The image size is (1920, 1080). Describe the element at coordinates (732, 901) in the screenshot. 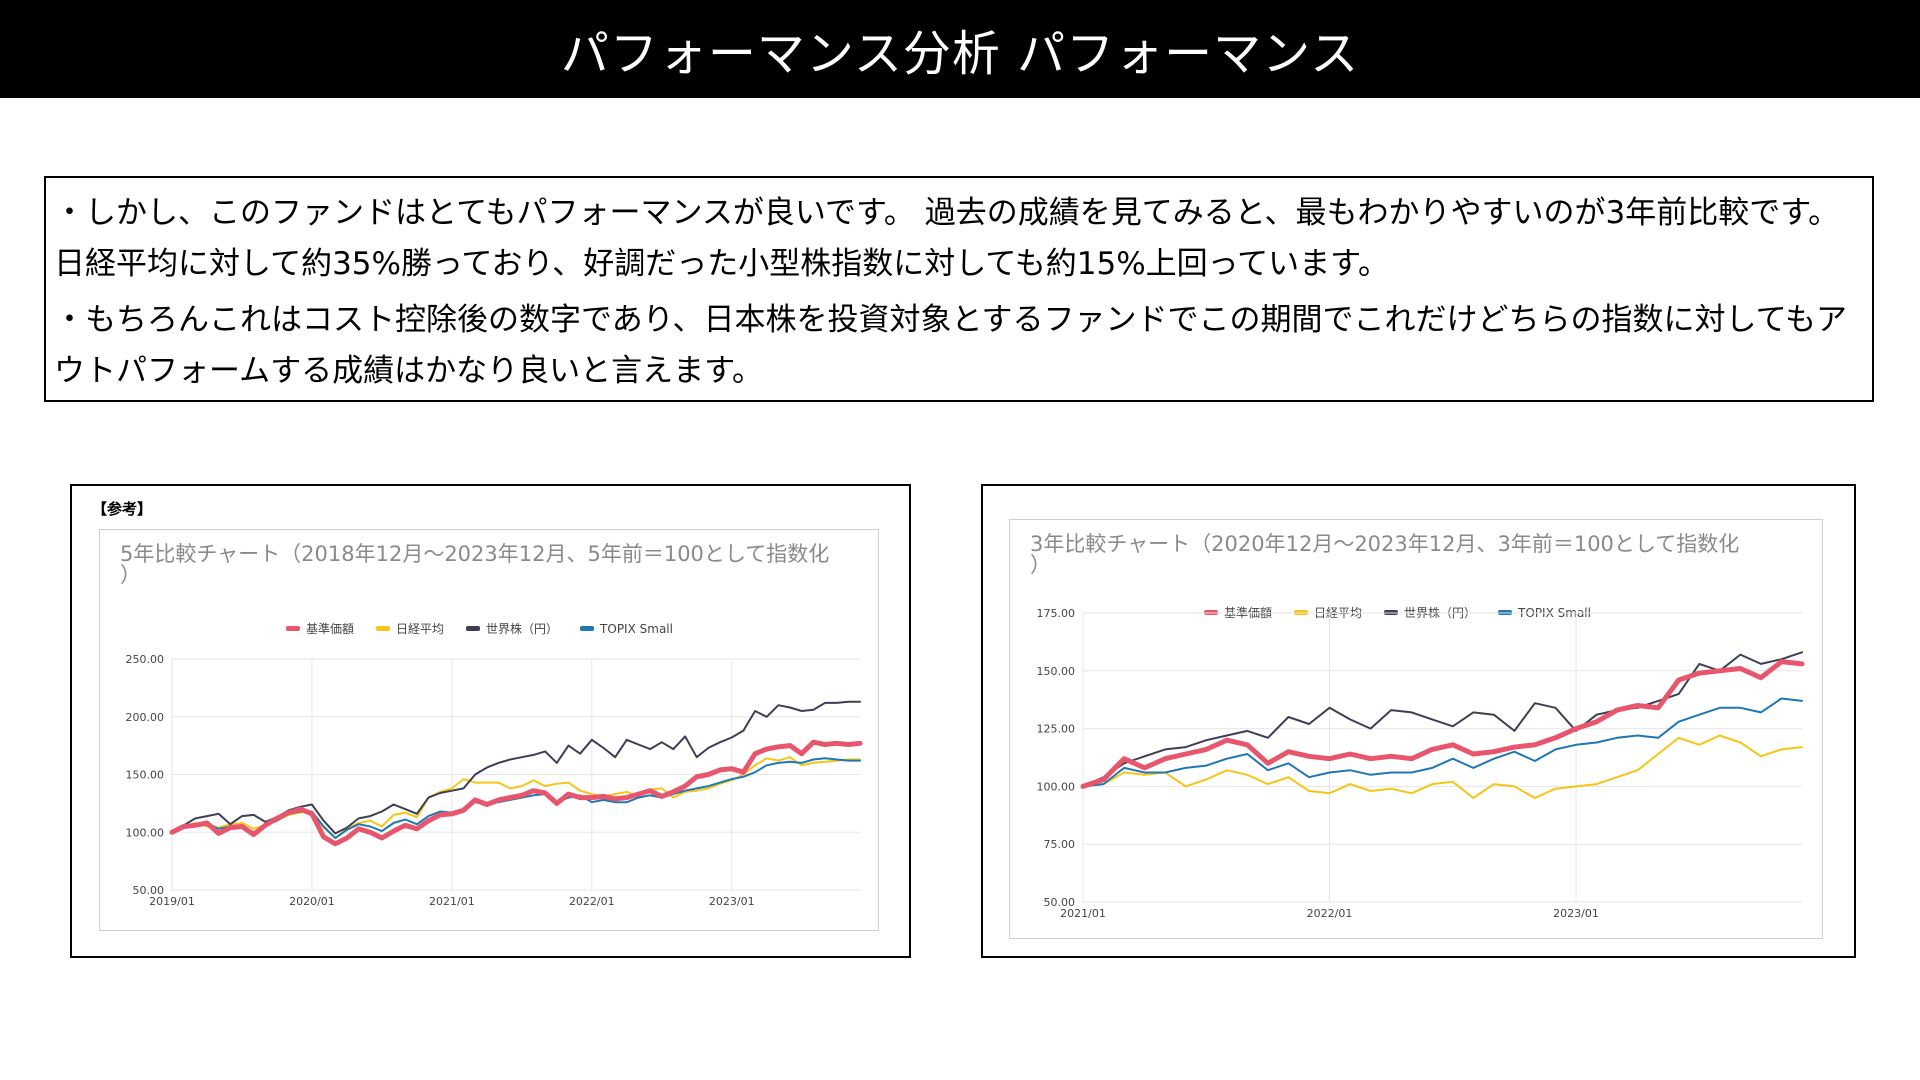

I see `five-year-xtick-label: 2023/01` at that location.